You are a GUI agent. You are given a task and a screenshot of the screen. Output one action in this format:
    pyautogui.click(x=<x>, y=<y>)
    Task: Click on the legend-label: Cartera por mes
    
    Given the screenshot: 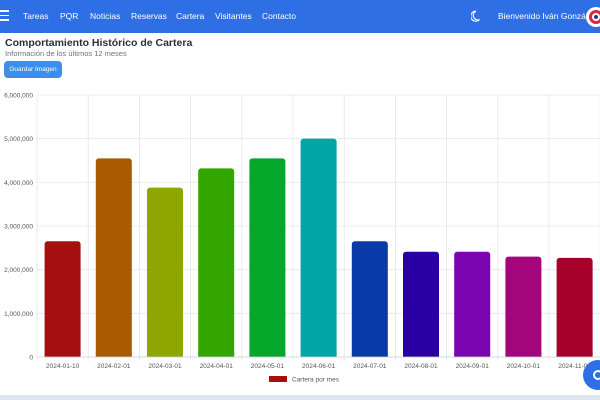 What is the action you would take?
    pyautogui.click(x=316, y=380)
    